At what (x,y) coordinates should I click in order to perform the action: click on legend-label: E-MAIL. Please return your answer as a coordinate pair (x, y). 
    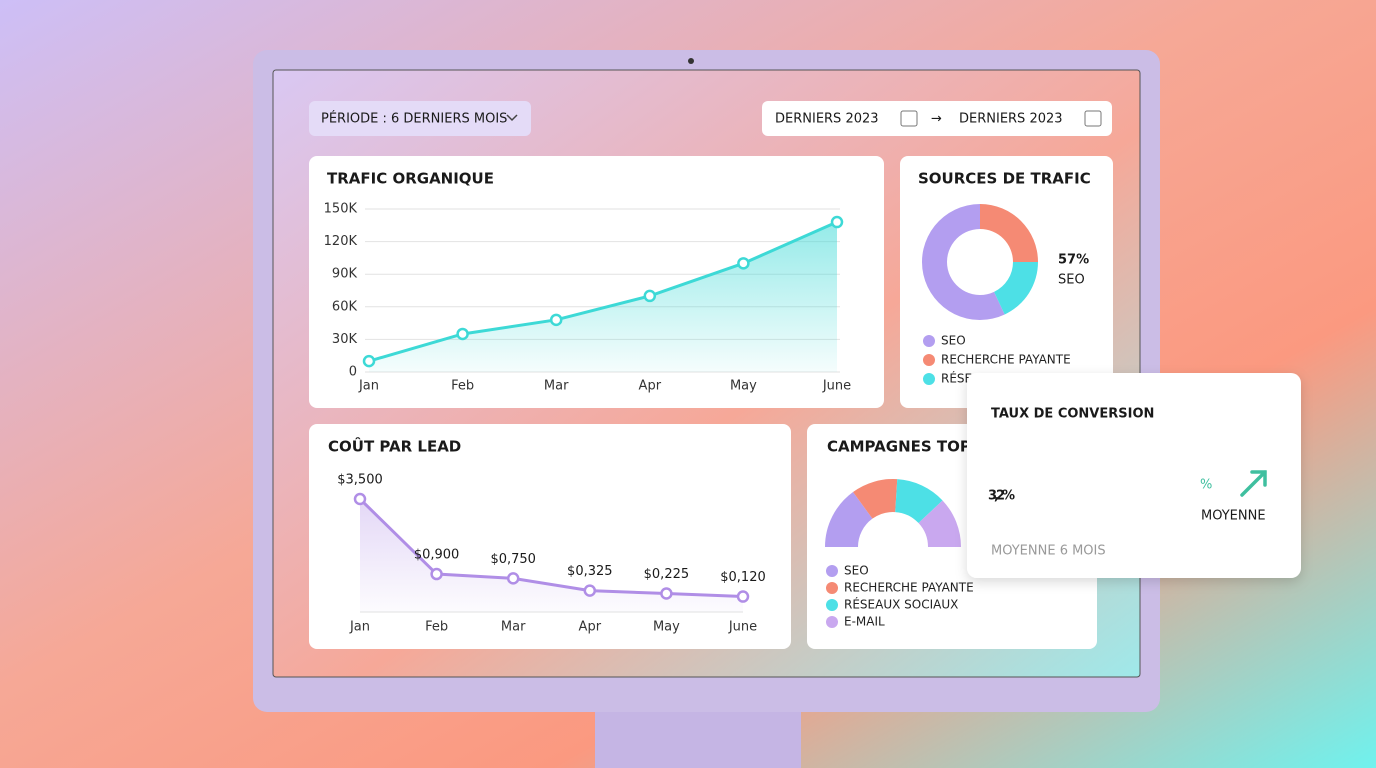
    Looking at the image, I should click on (864, 622).